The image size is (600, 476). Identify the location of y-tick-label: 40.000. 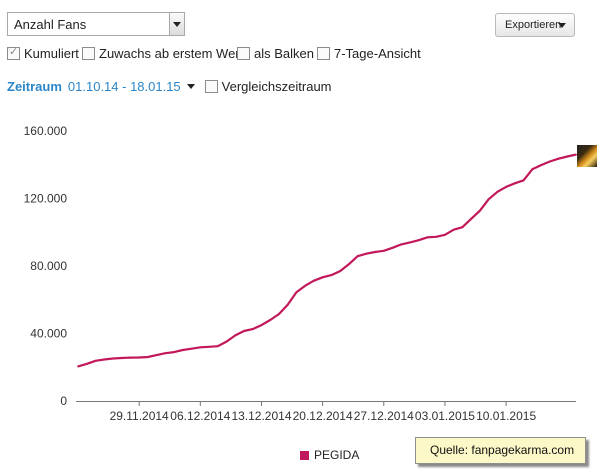
(48, 334).